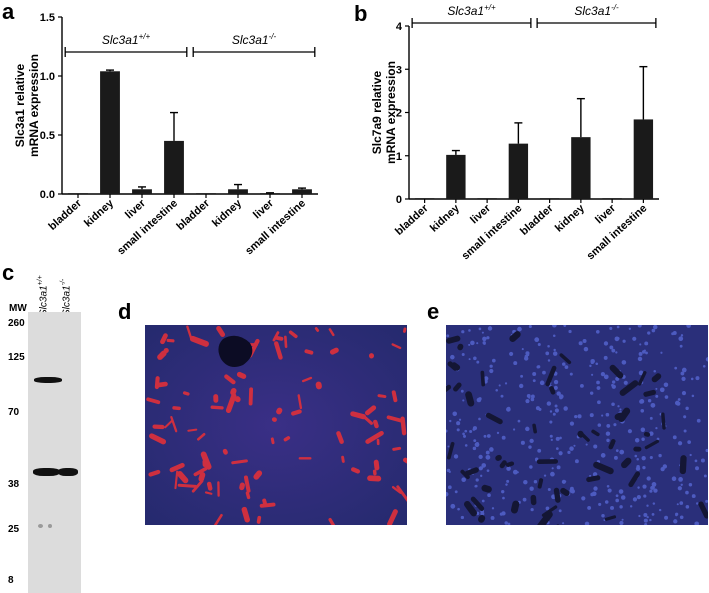 Image resolution: width=709 pixels, height=593 pixels. I want to click on chart-a-ytick-label: 0.0, so click(47, 195).